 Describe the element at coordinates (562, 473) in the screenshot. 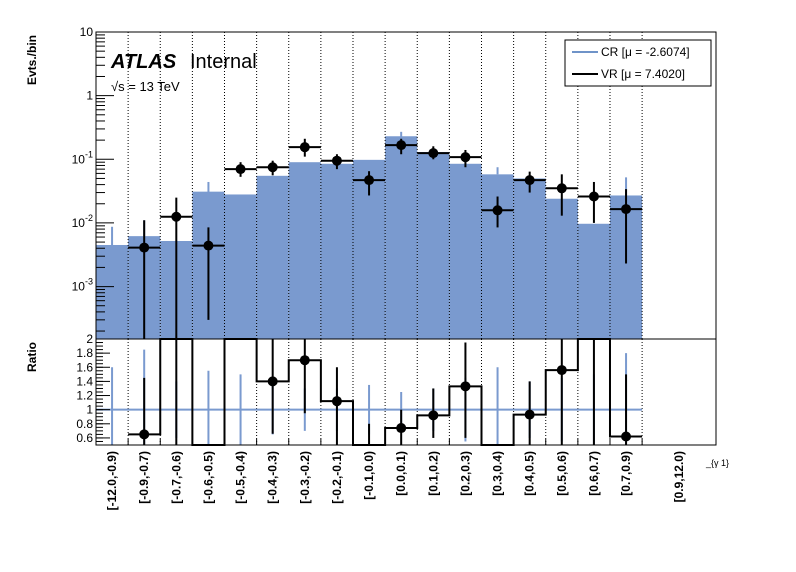

I see `x-tick-label: [0.5,0.6)` at that location.